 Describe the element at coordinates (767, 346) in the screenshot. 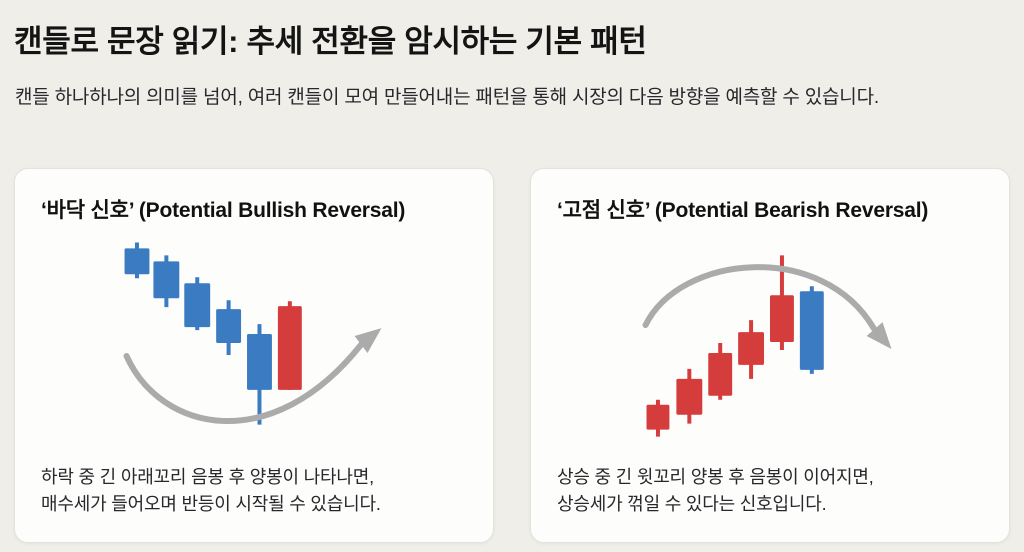

I see `bearish-reversal-diagram` at that location.